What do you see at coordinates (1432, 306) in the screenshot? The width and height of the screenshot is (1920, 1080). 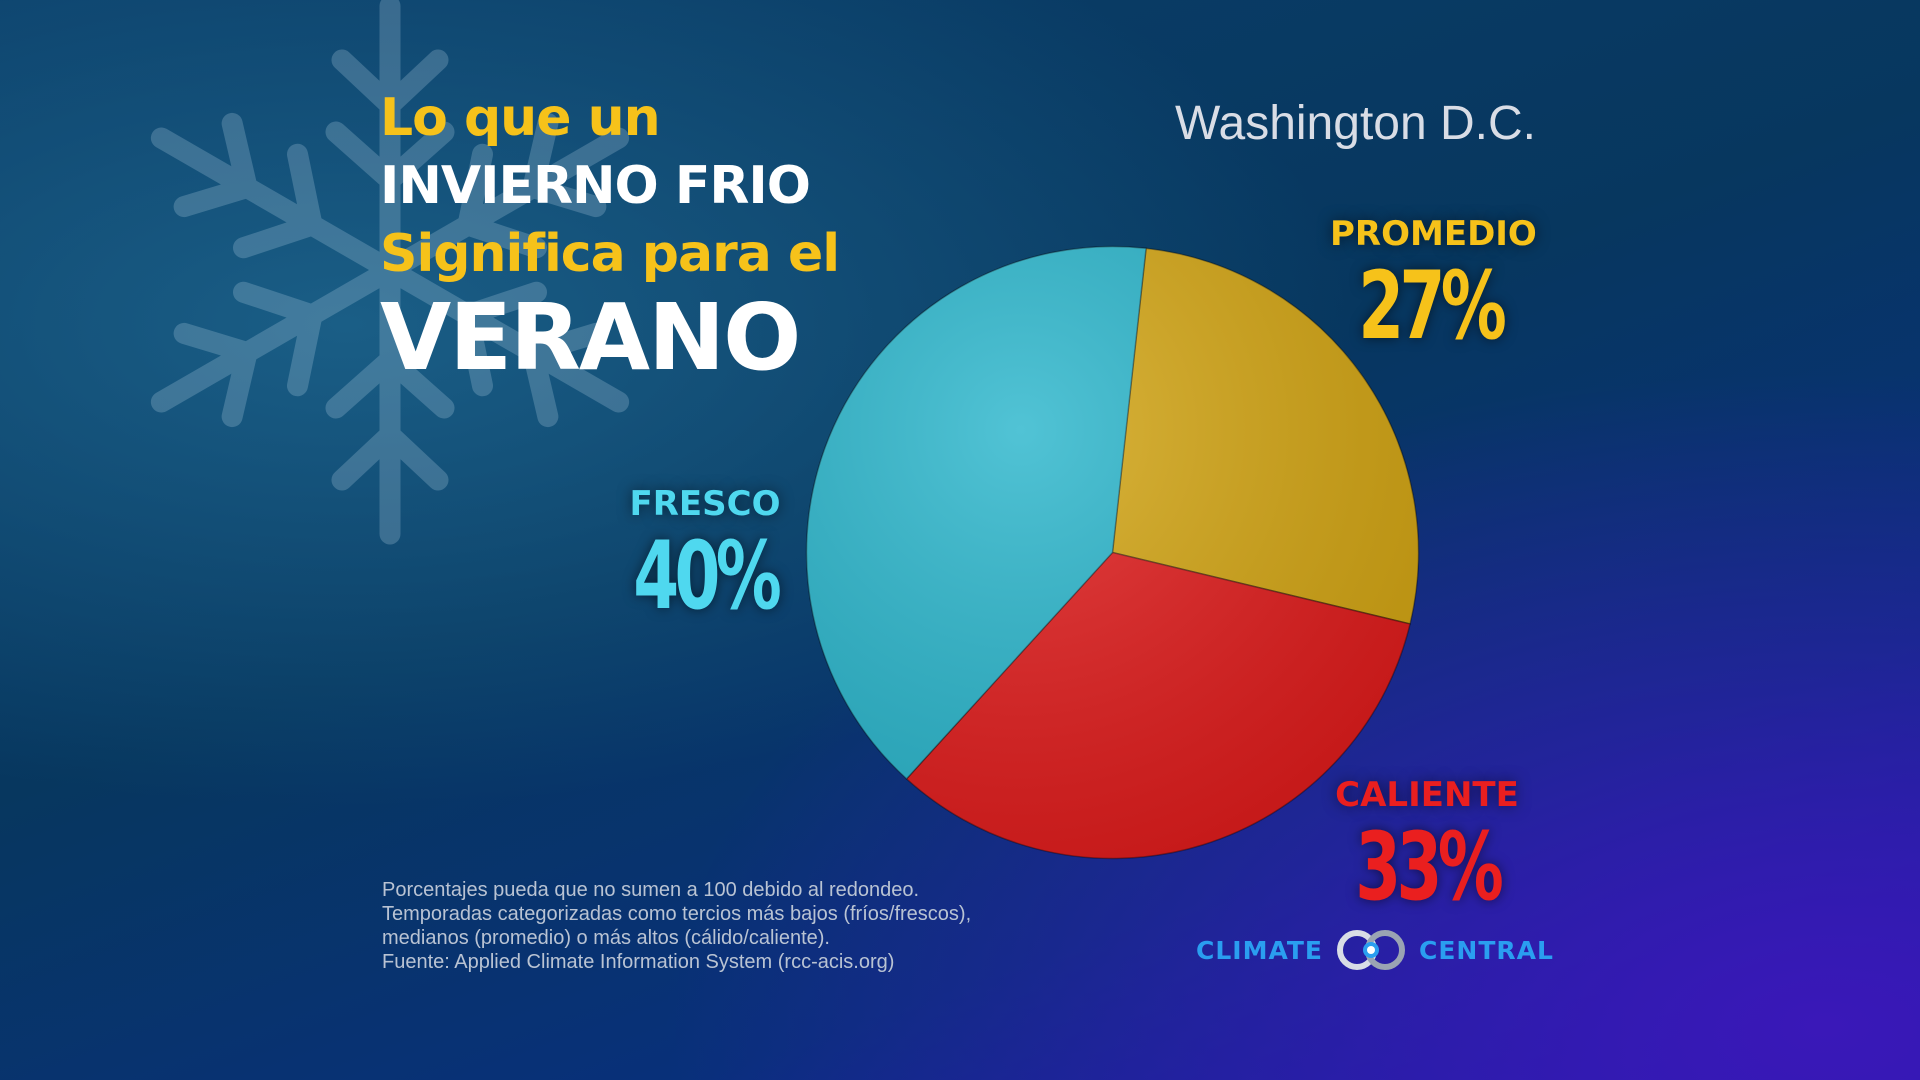 I see `label-promedio-value: 27%` at bounding box center [1432, 306].